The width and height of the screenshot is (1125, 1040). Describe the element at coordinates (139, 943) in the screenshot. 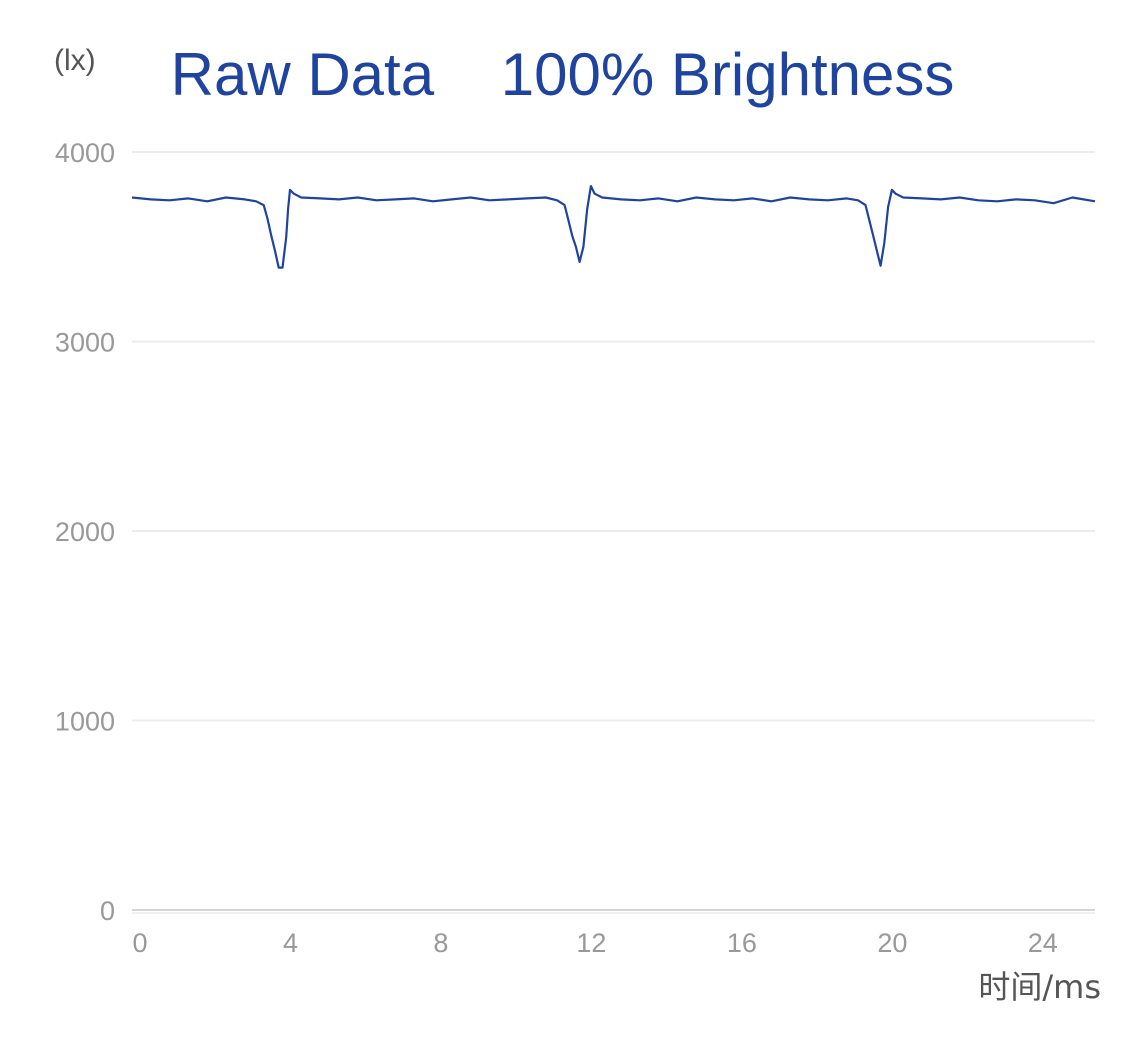

I see `x-tick-label: 0` at that location.